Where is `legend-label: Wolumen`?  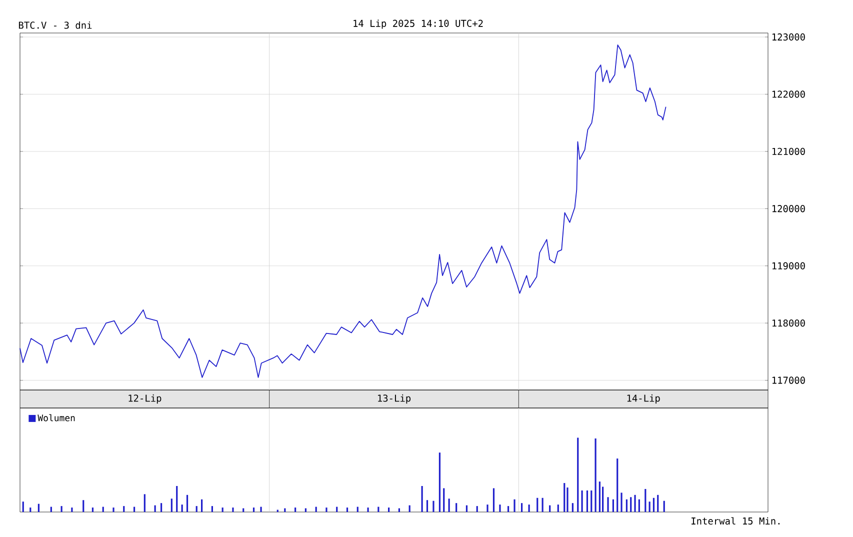 legend-label: Wolumen is located at coordinates (56, 418).